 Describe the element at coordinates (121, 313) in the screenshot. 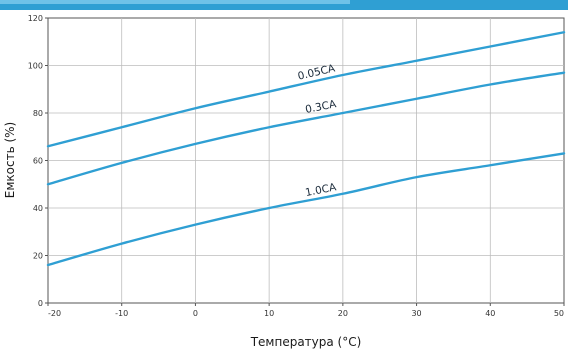

I see `x-tick-label: -10` at that location.